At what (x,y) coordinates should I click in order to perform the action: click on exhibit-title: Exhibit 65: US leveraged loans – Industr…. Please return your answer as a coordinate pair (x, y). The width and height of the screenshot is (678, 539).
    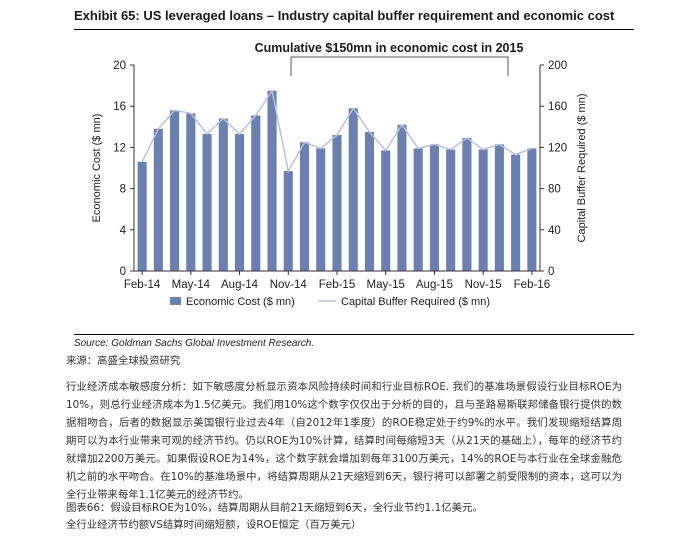
    Looking at the image, I should click on (354, 19).